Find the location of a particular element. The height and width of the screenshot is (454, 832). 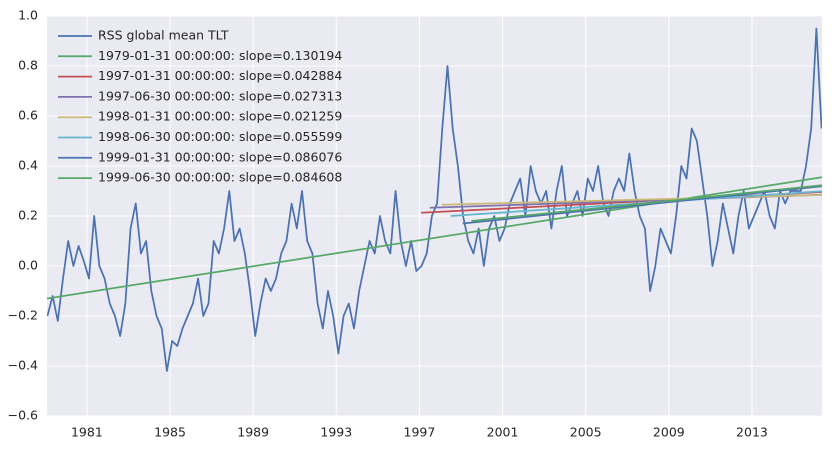

legend-label: 1997-01-31 00:00:00: slope=0.042884 is located at coordinates (220, 75).